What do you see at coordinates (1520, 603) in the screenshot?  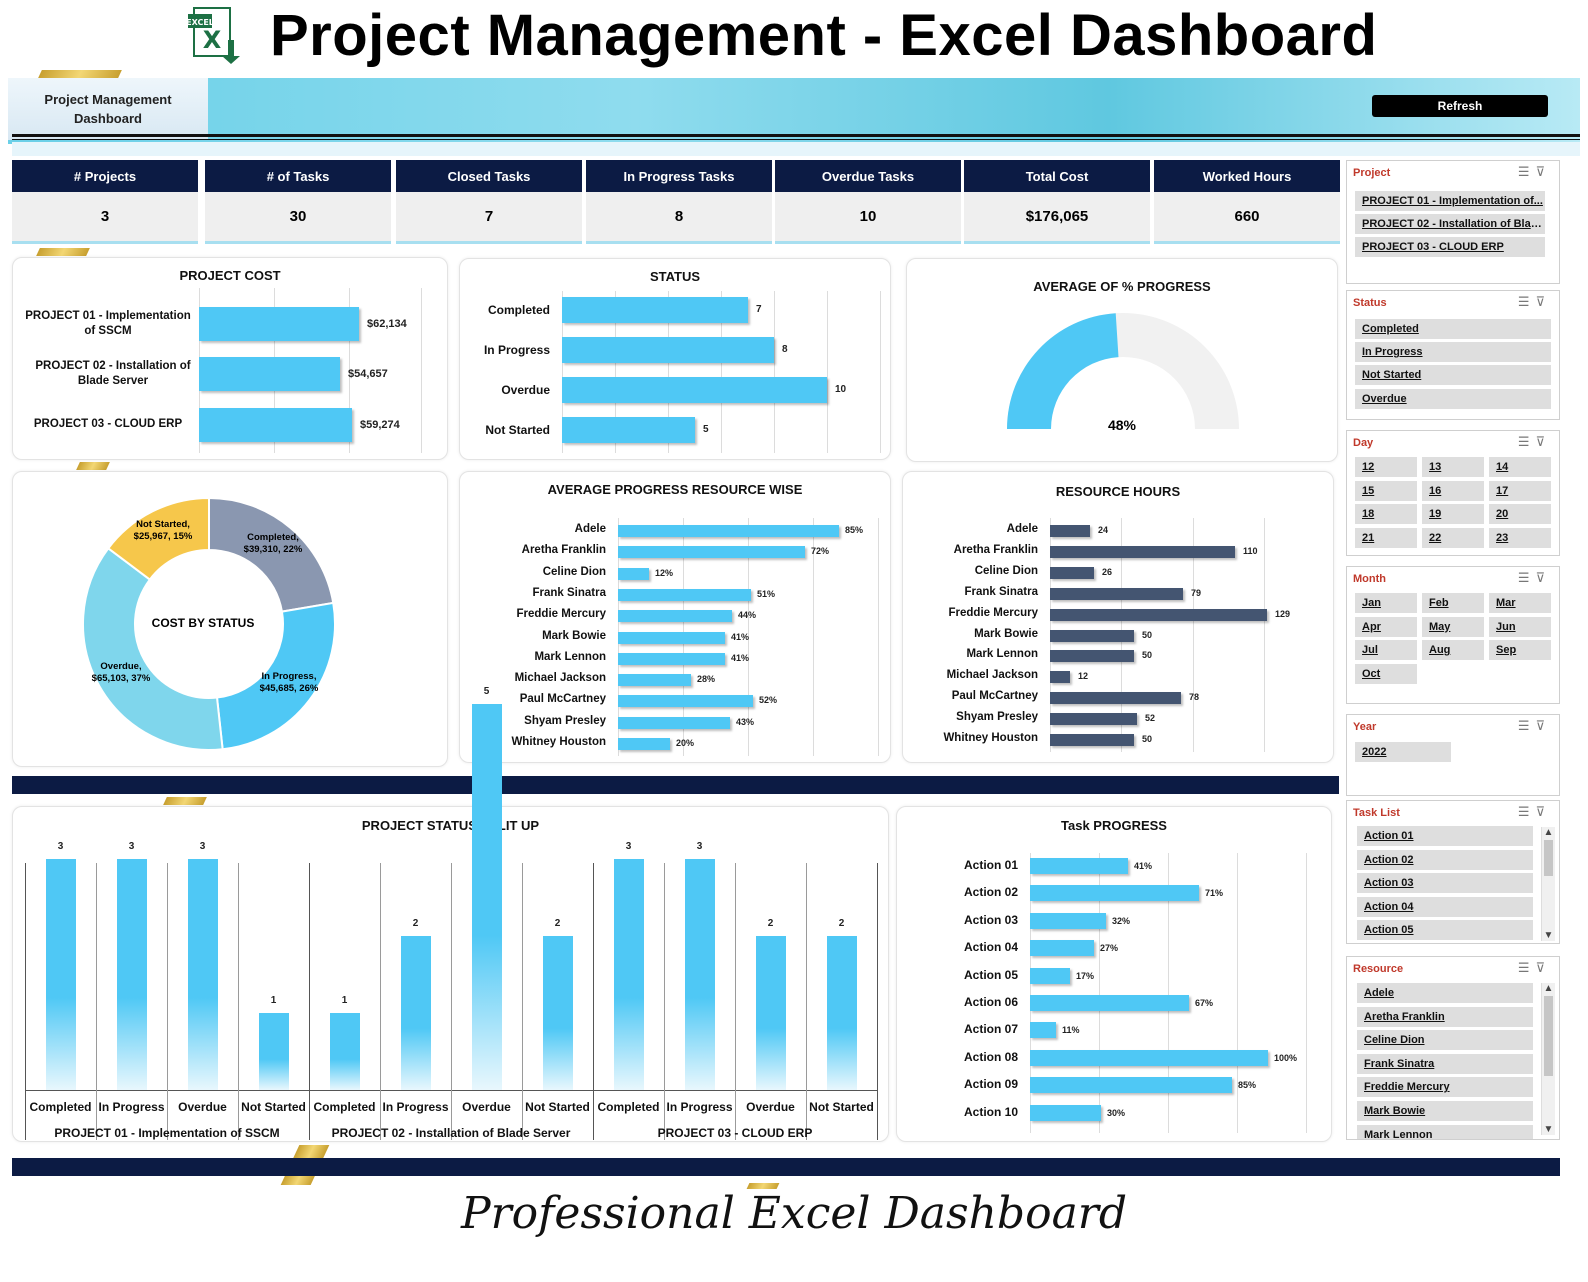 I see `slicer-item: Mar` at bounding box center [1520, 603].